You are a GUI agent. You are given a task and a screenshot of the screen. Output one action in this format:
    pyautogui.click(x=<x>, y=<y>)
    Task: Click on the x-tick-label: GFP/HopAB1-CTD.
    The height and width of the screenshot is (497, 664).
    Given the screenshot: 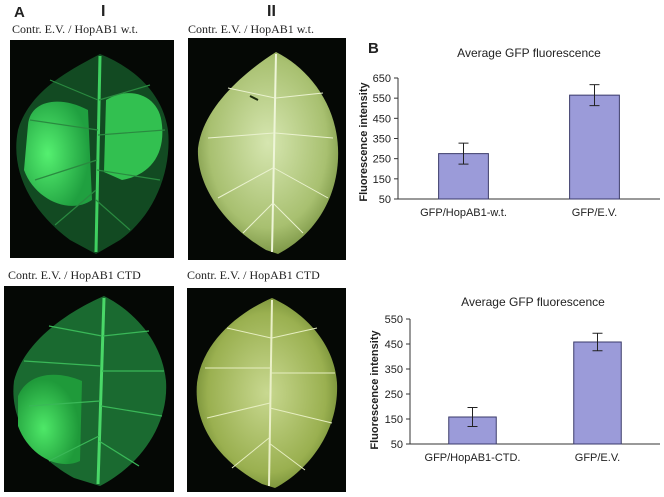 What is the action you would take?
    pyautogui.click(x=473, y=458)
    